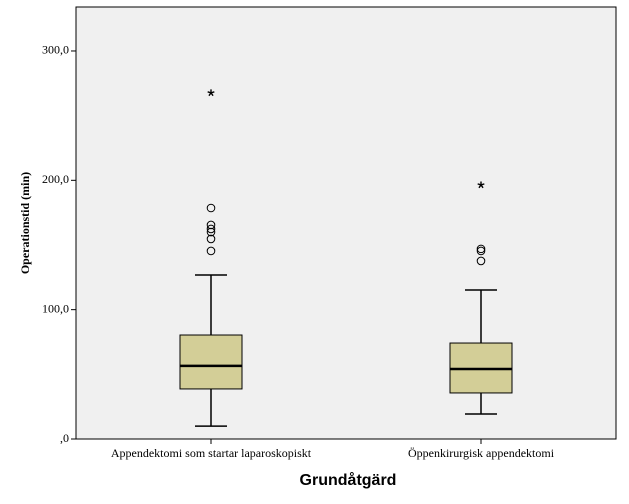 This screenshot has height=504, width=629. I want to click on x-tick-label: Öppenkirurgisk appendektomi, so click(481, 453).